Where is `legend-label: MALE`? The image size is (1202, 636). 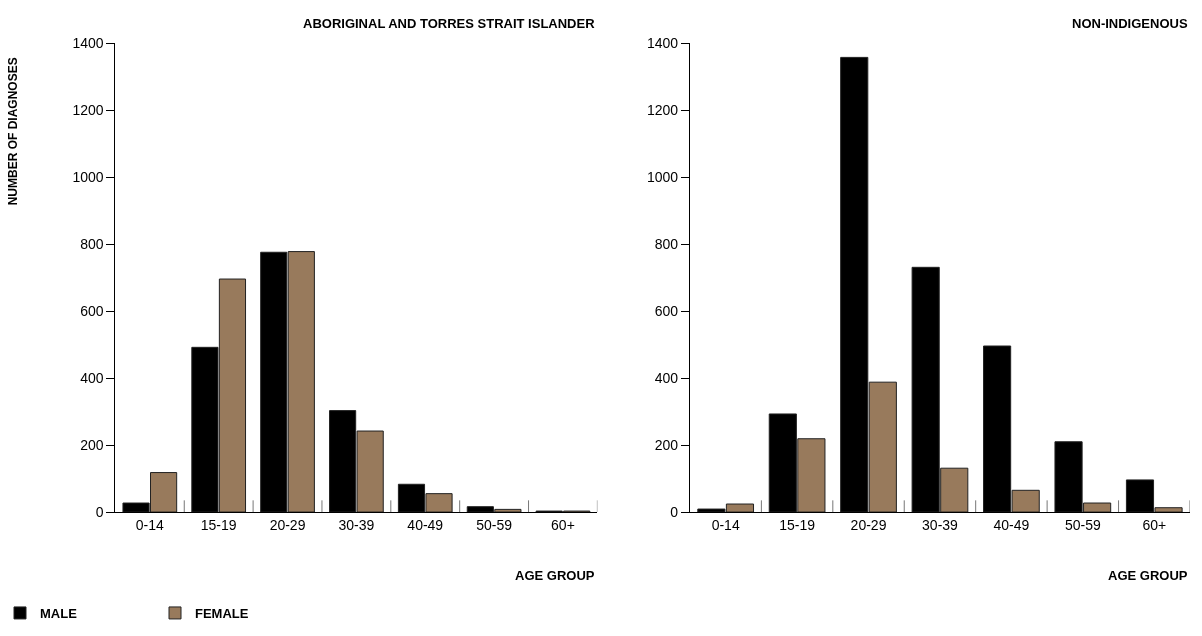 legend-label: MALE is located at coordinates (59, 614).